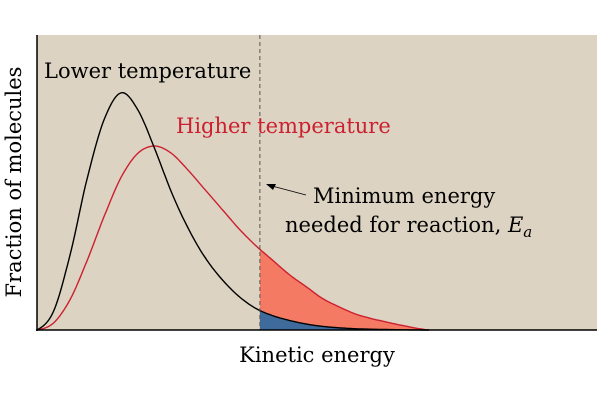  What do you see at coordinates (271, 187) in the screenshot?
I see `annotation-arrowhead` at bounding box center [271, 187].